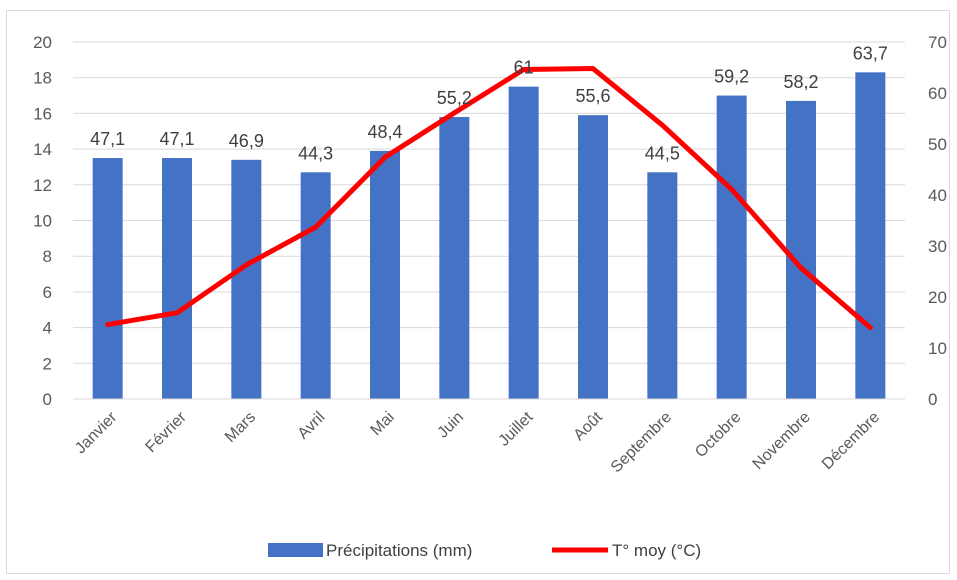 This screenshot has height=580, width=957. What do you see at coordinates (399, 550) in the screenshot?
I see `legend-label-bar: Précipitations (mm)` at bounding box center [399, 550].